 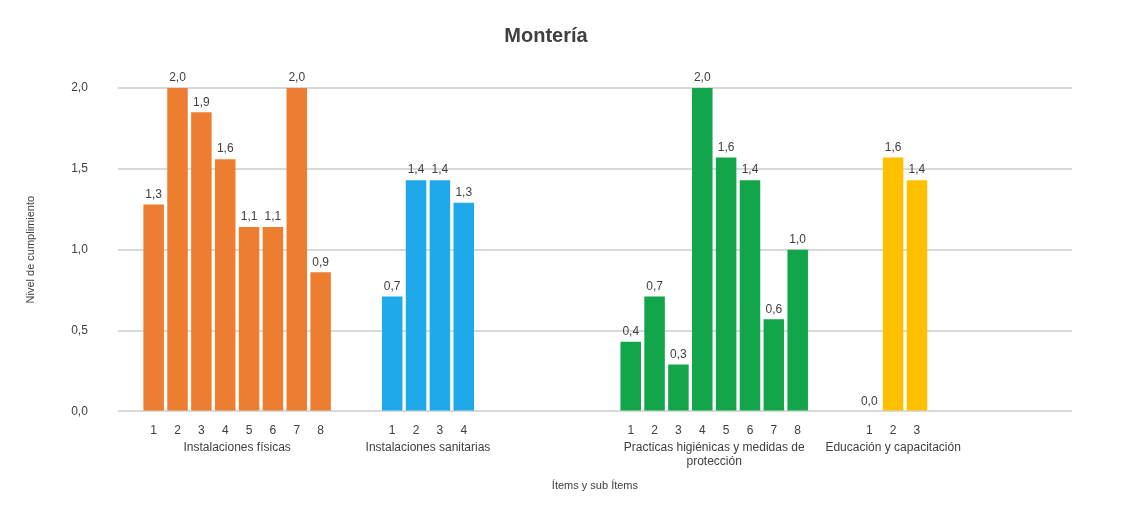 What do you see at coordinates (80, 410) in the screenshot?
I see `y-tick-label: 0,0` at bounding box center [80, 410].